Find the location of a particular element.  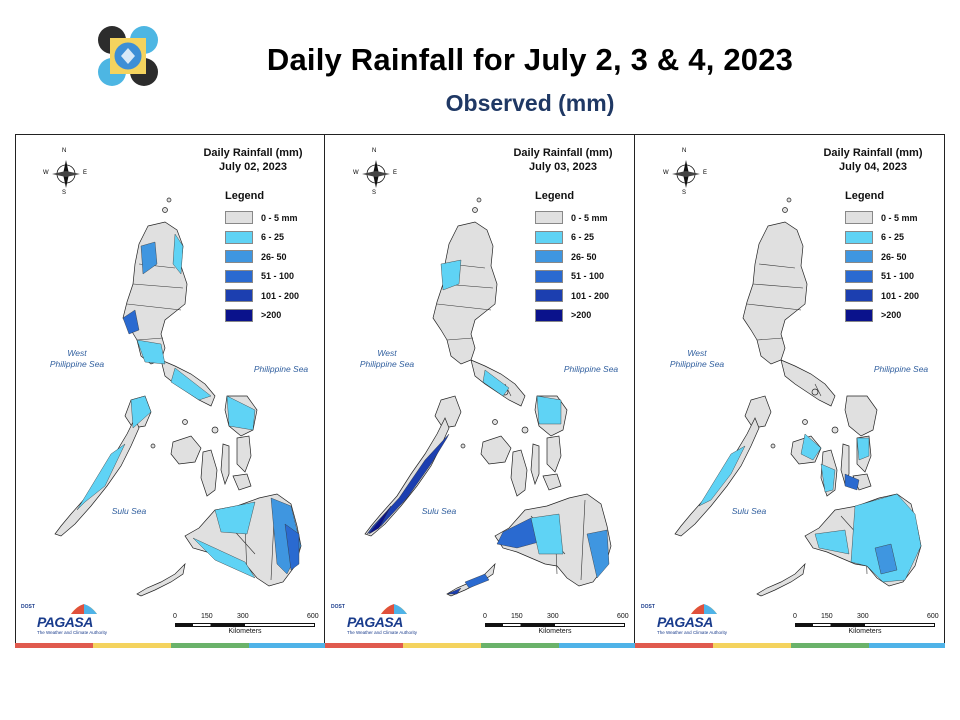

scale-bar-graphic is located at coordinates (865, 625).